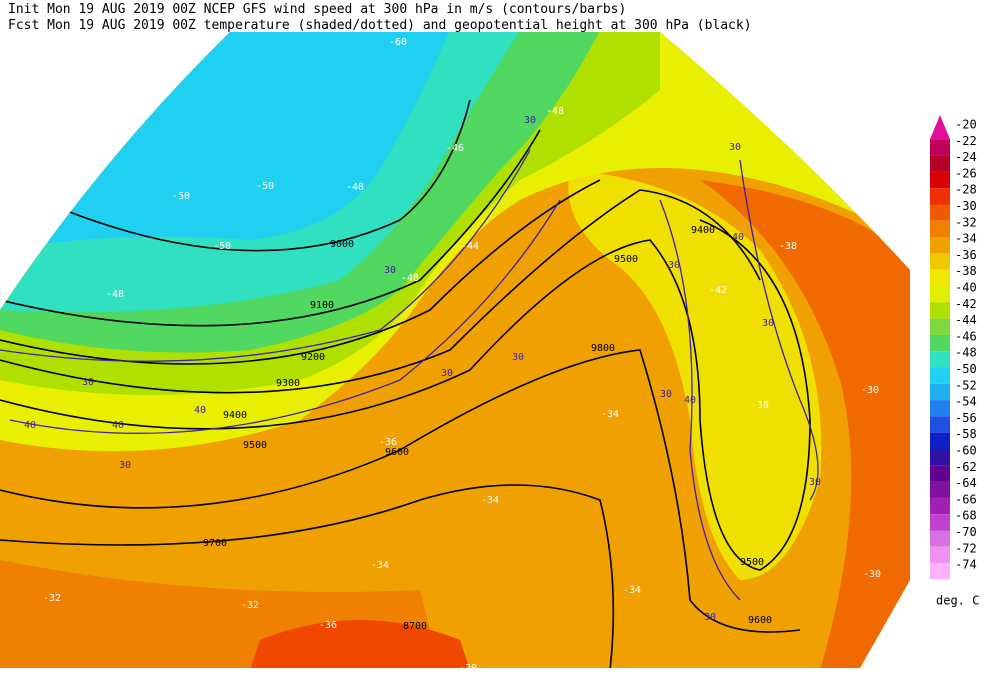 This screenshot has width=1000, height=680. What do you see at coordinates (966, 418) in the screenshot?
I see `colorbar-label: -56` at bounding box center [966, 418].